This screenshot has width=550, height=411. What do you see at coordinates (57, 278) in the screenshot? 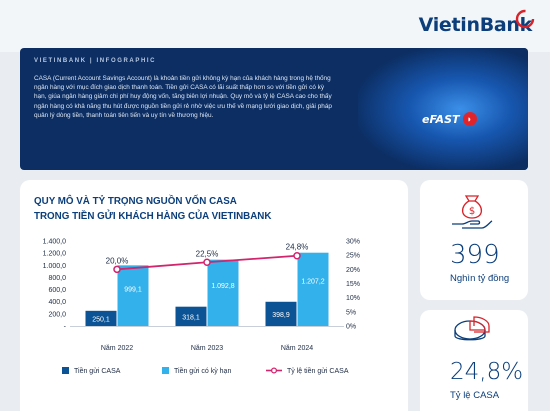
I see `left-tick-label: 800,0` at bounding box center [57, 278].